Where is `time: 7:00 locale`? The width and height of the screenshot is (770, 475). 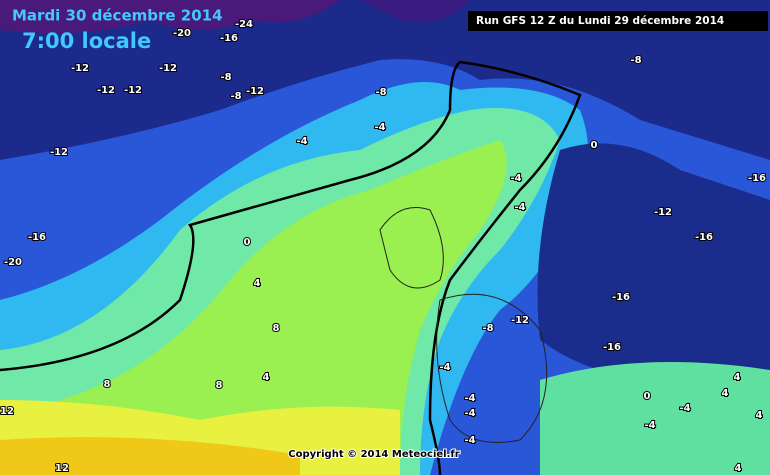 time: 7:00 locale is located at coordinates (86, 41).